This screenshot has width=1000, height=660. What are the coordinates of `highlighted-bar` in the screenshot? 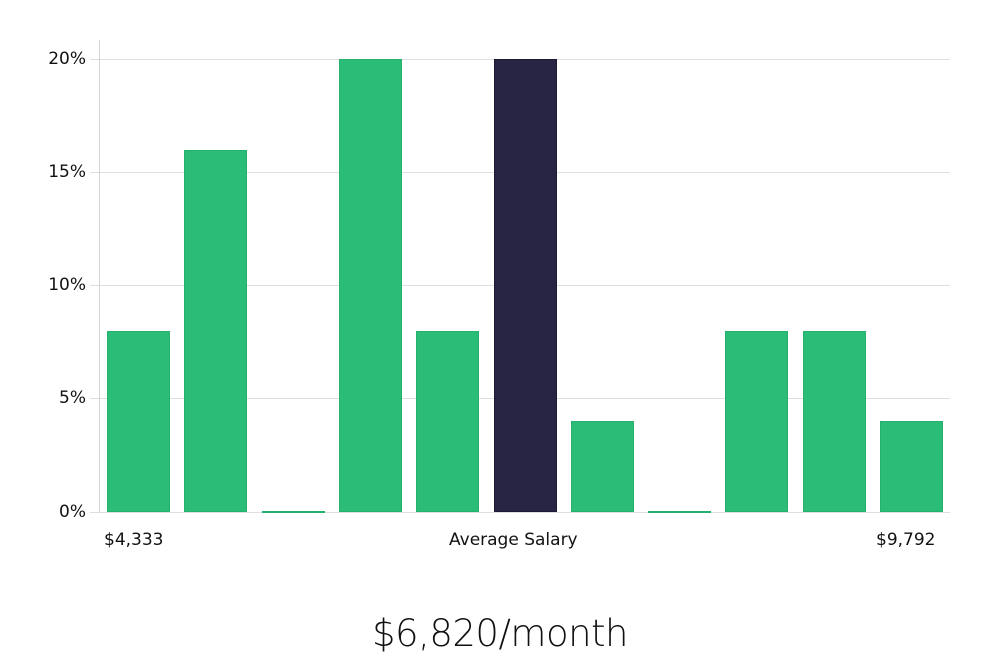 It's located at (525, 285).